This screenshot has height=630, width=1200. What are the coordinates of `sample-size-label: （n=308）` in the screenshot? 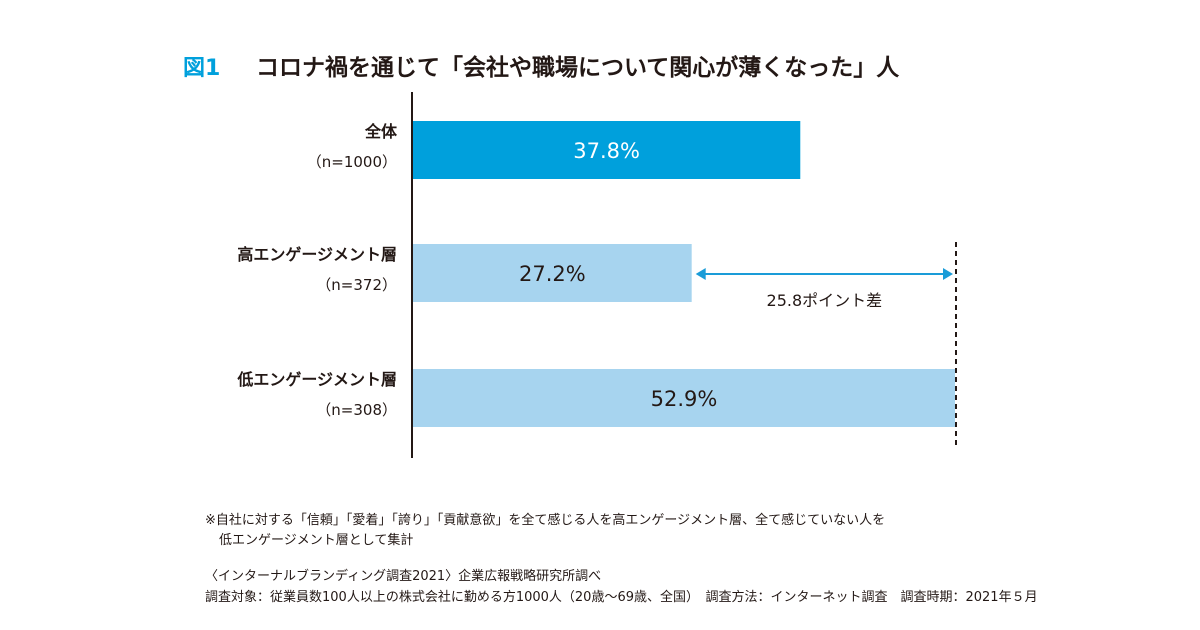 It's located at (356, 410).